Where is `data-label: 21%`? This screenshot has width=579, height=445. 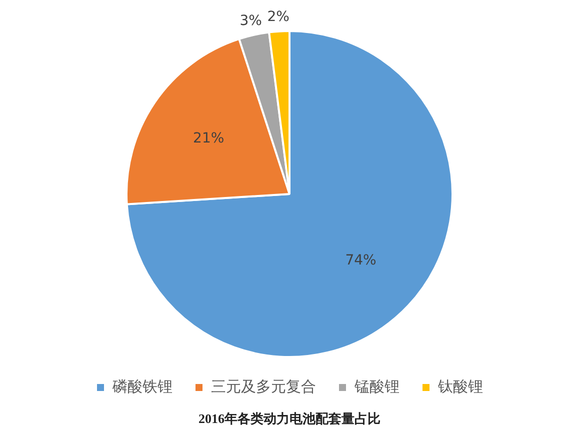 data-label: 21% is located at coordinates (208, 138).